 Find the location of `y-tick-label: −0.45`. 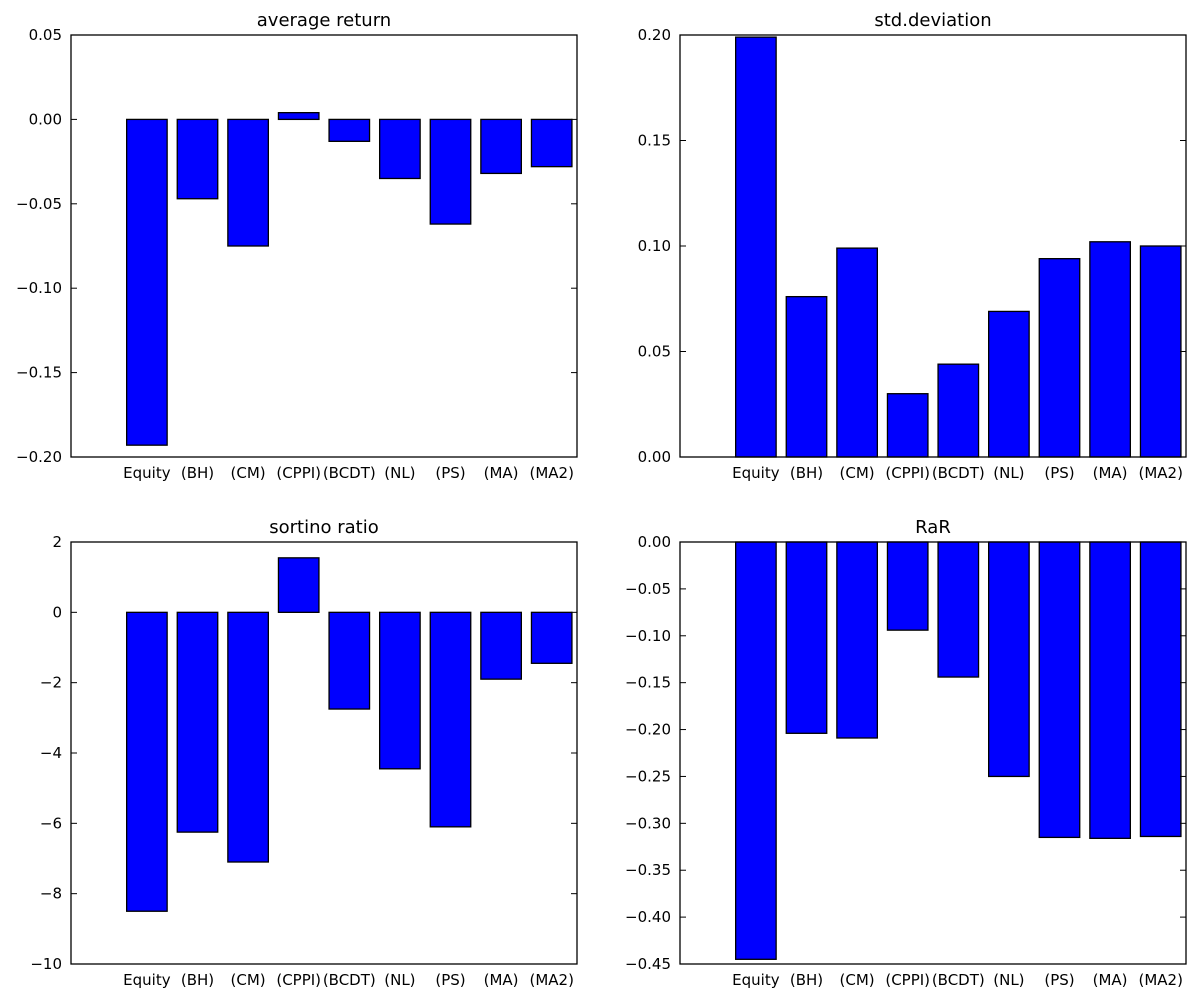

y-tick-label: −0.45 is located at coordinates (648, 964).